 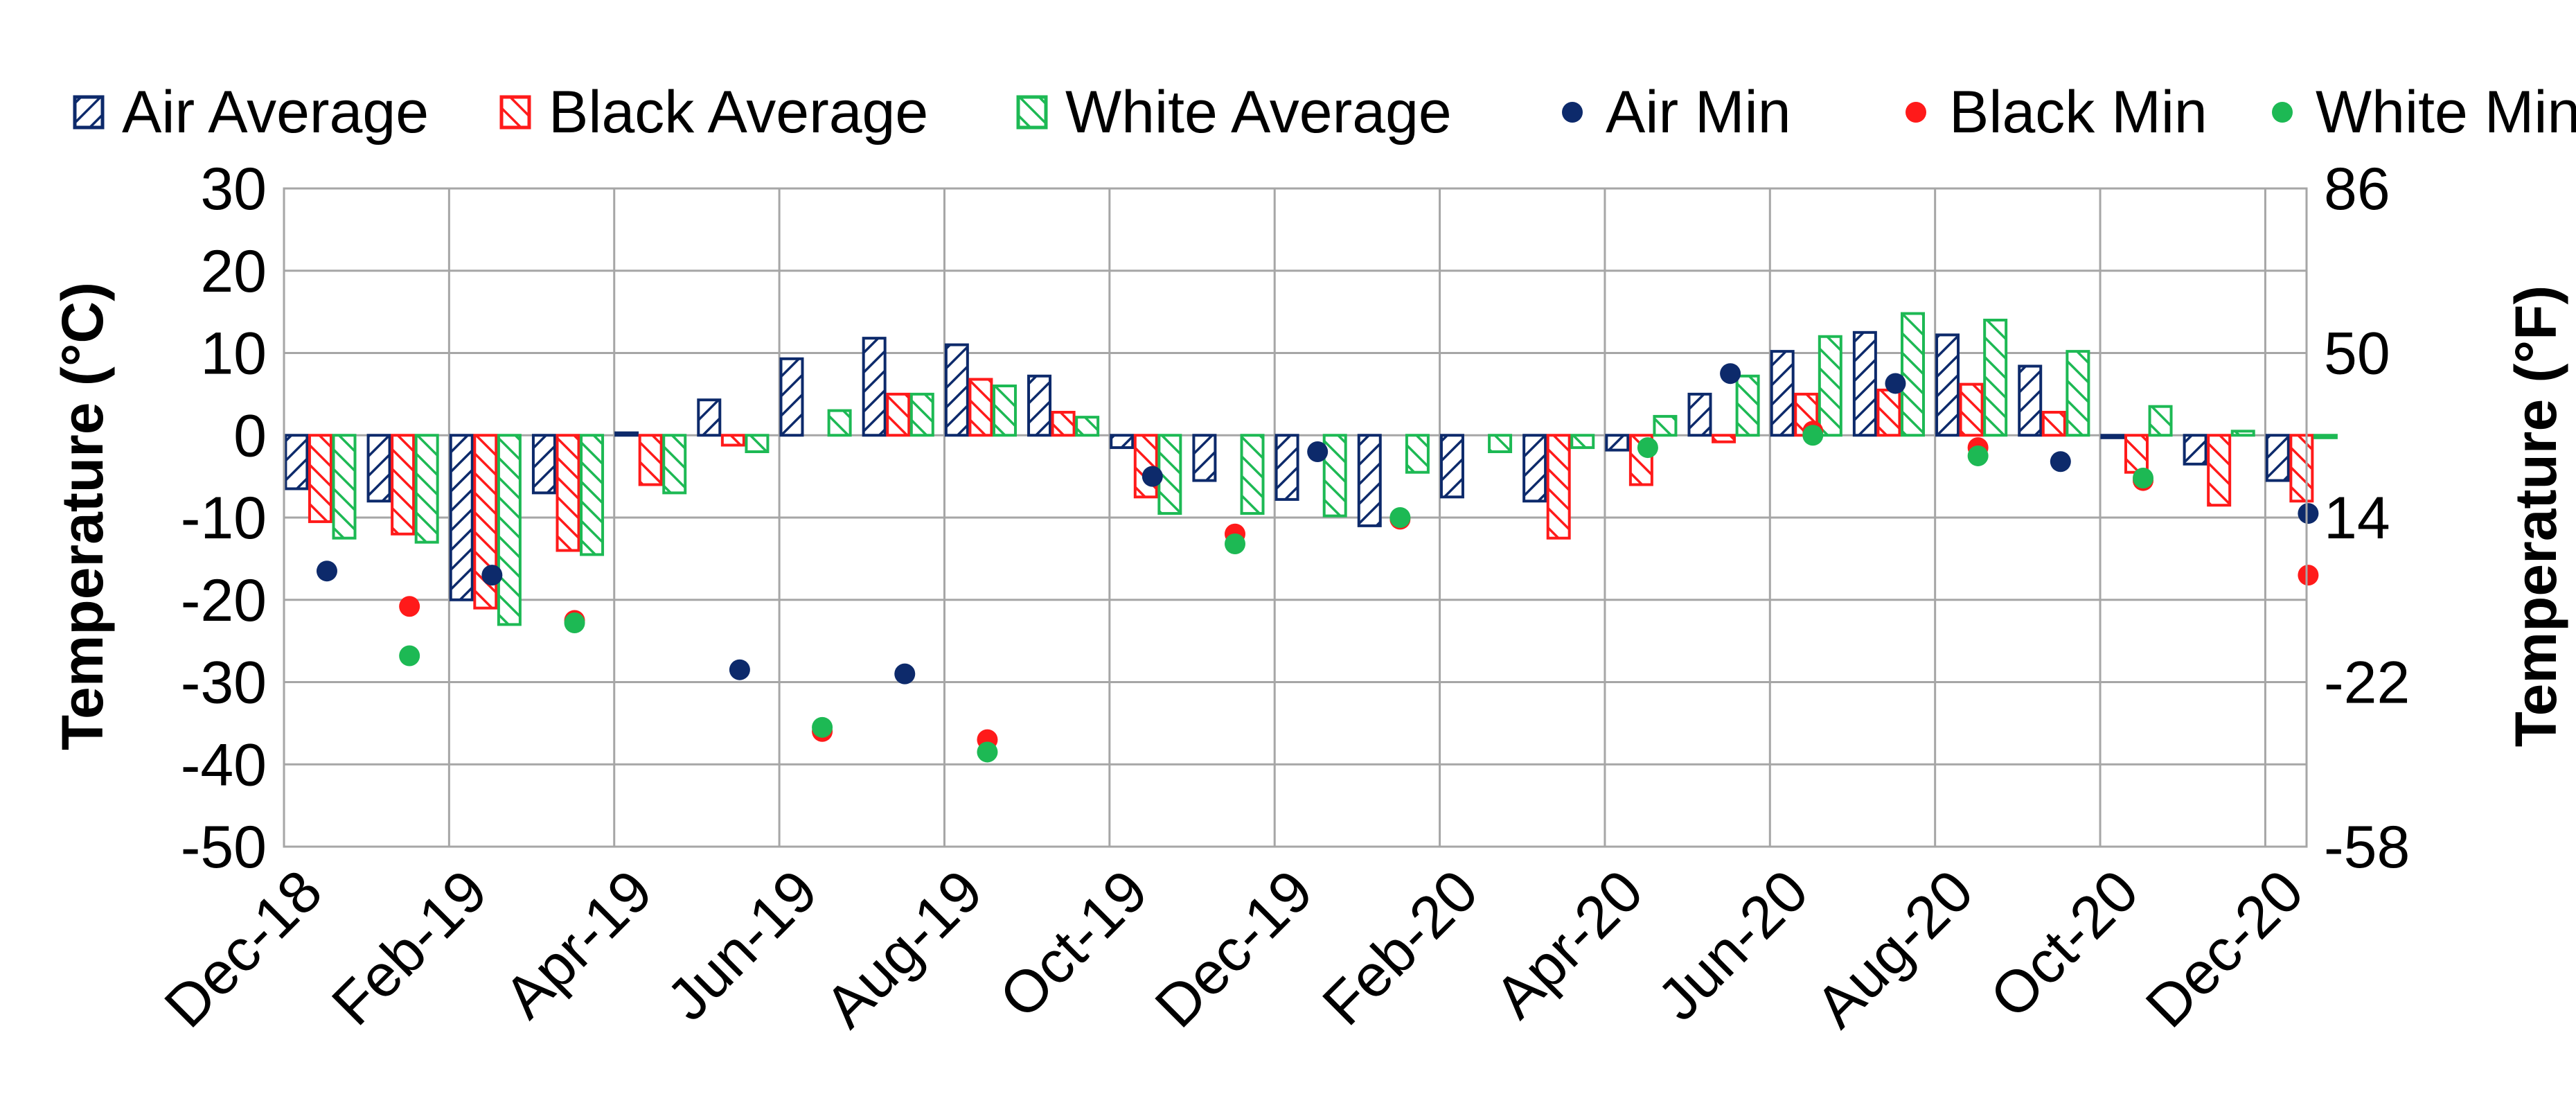 I want to click on legend-item-white-average: White Average, so click(x=1234, y=112).